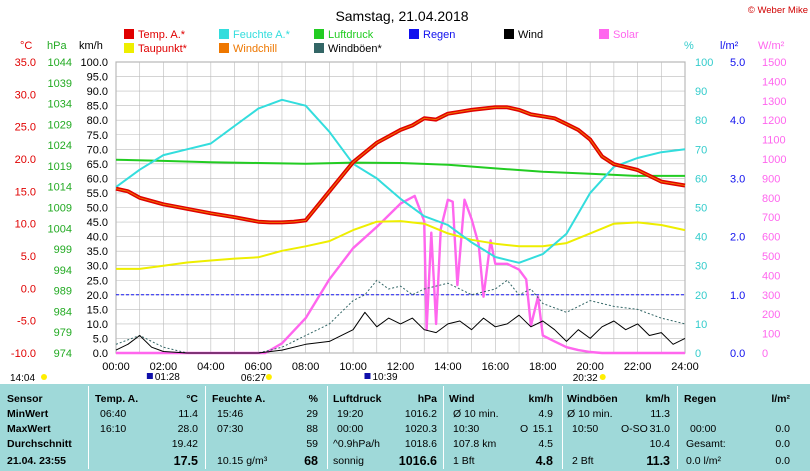 The image size is (810, 471). Describe the element at coordinates (97, 150) in the screenshot. I see `wind-tick-label: 70.0` at that location.